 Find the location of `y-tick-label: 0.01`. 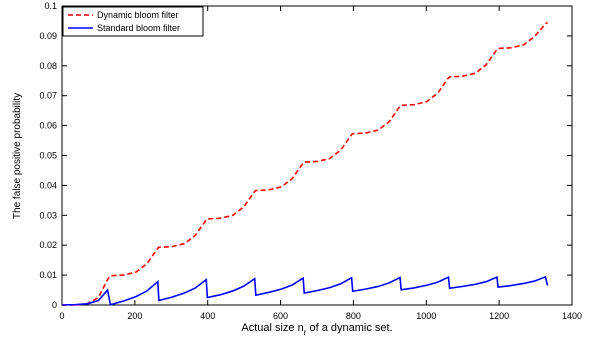

y-tick-label: 0.01 is located at coordinates (48, 275).